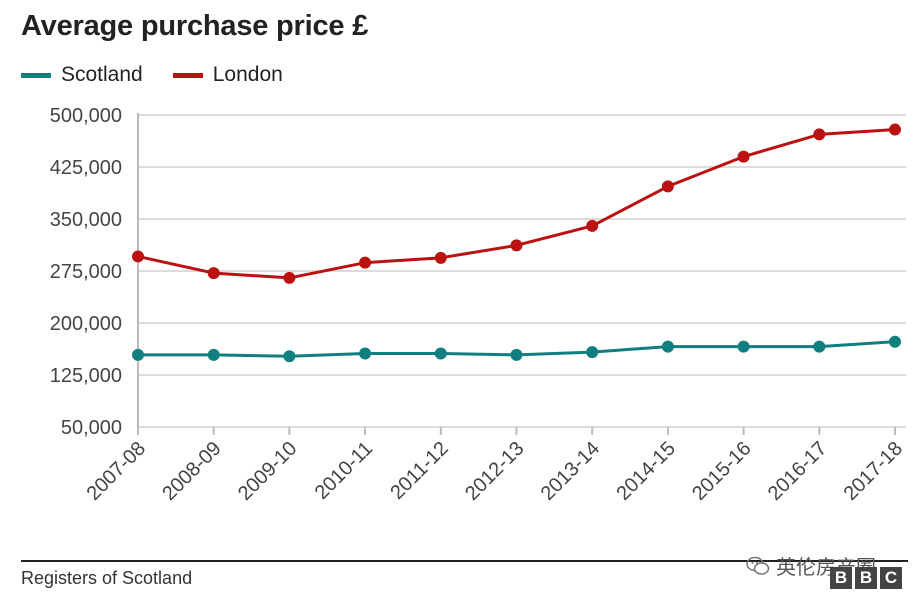  Describe the element at coordinates (645, 470) in the screenshot. I see `x-tick-label: 2014-15` at that location.